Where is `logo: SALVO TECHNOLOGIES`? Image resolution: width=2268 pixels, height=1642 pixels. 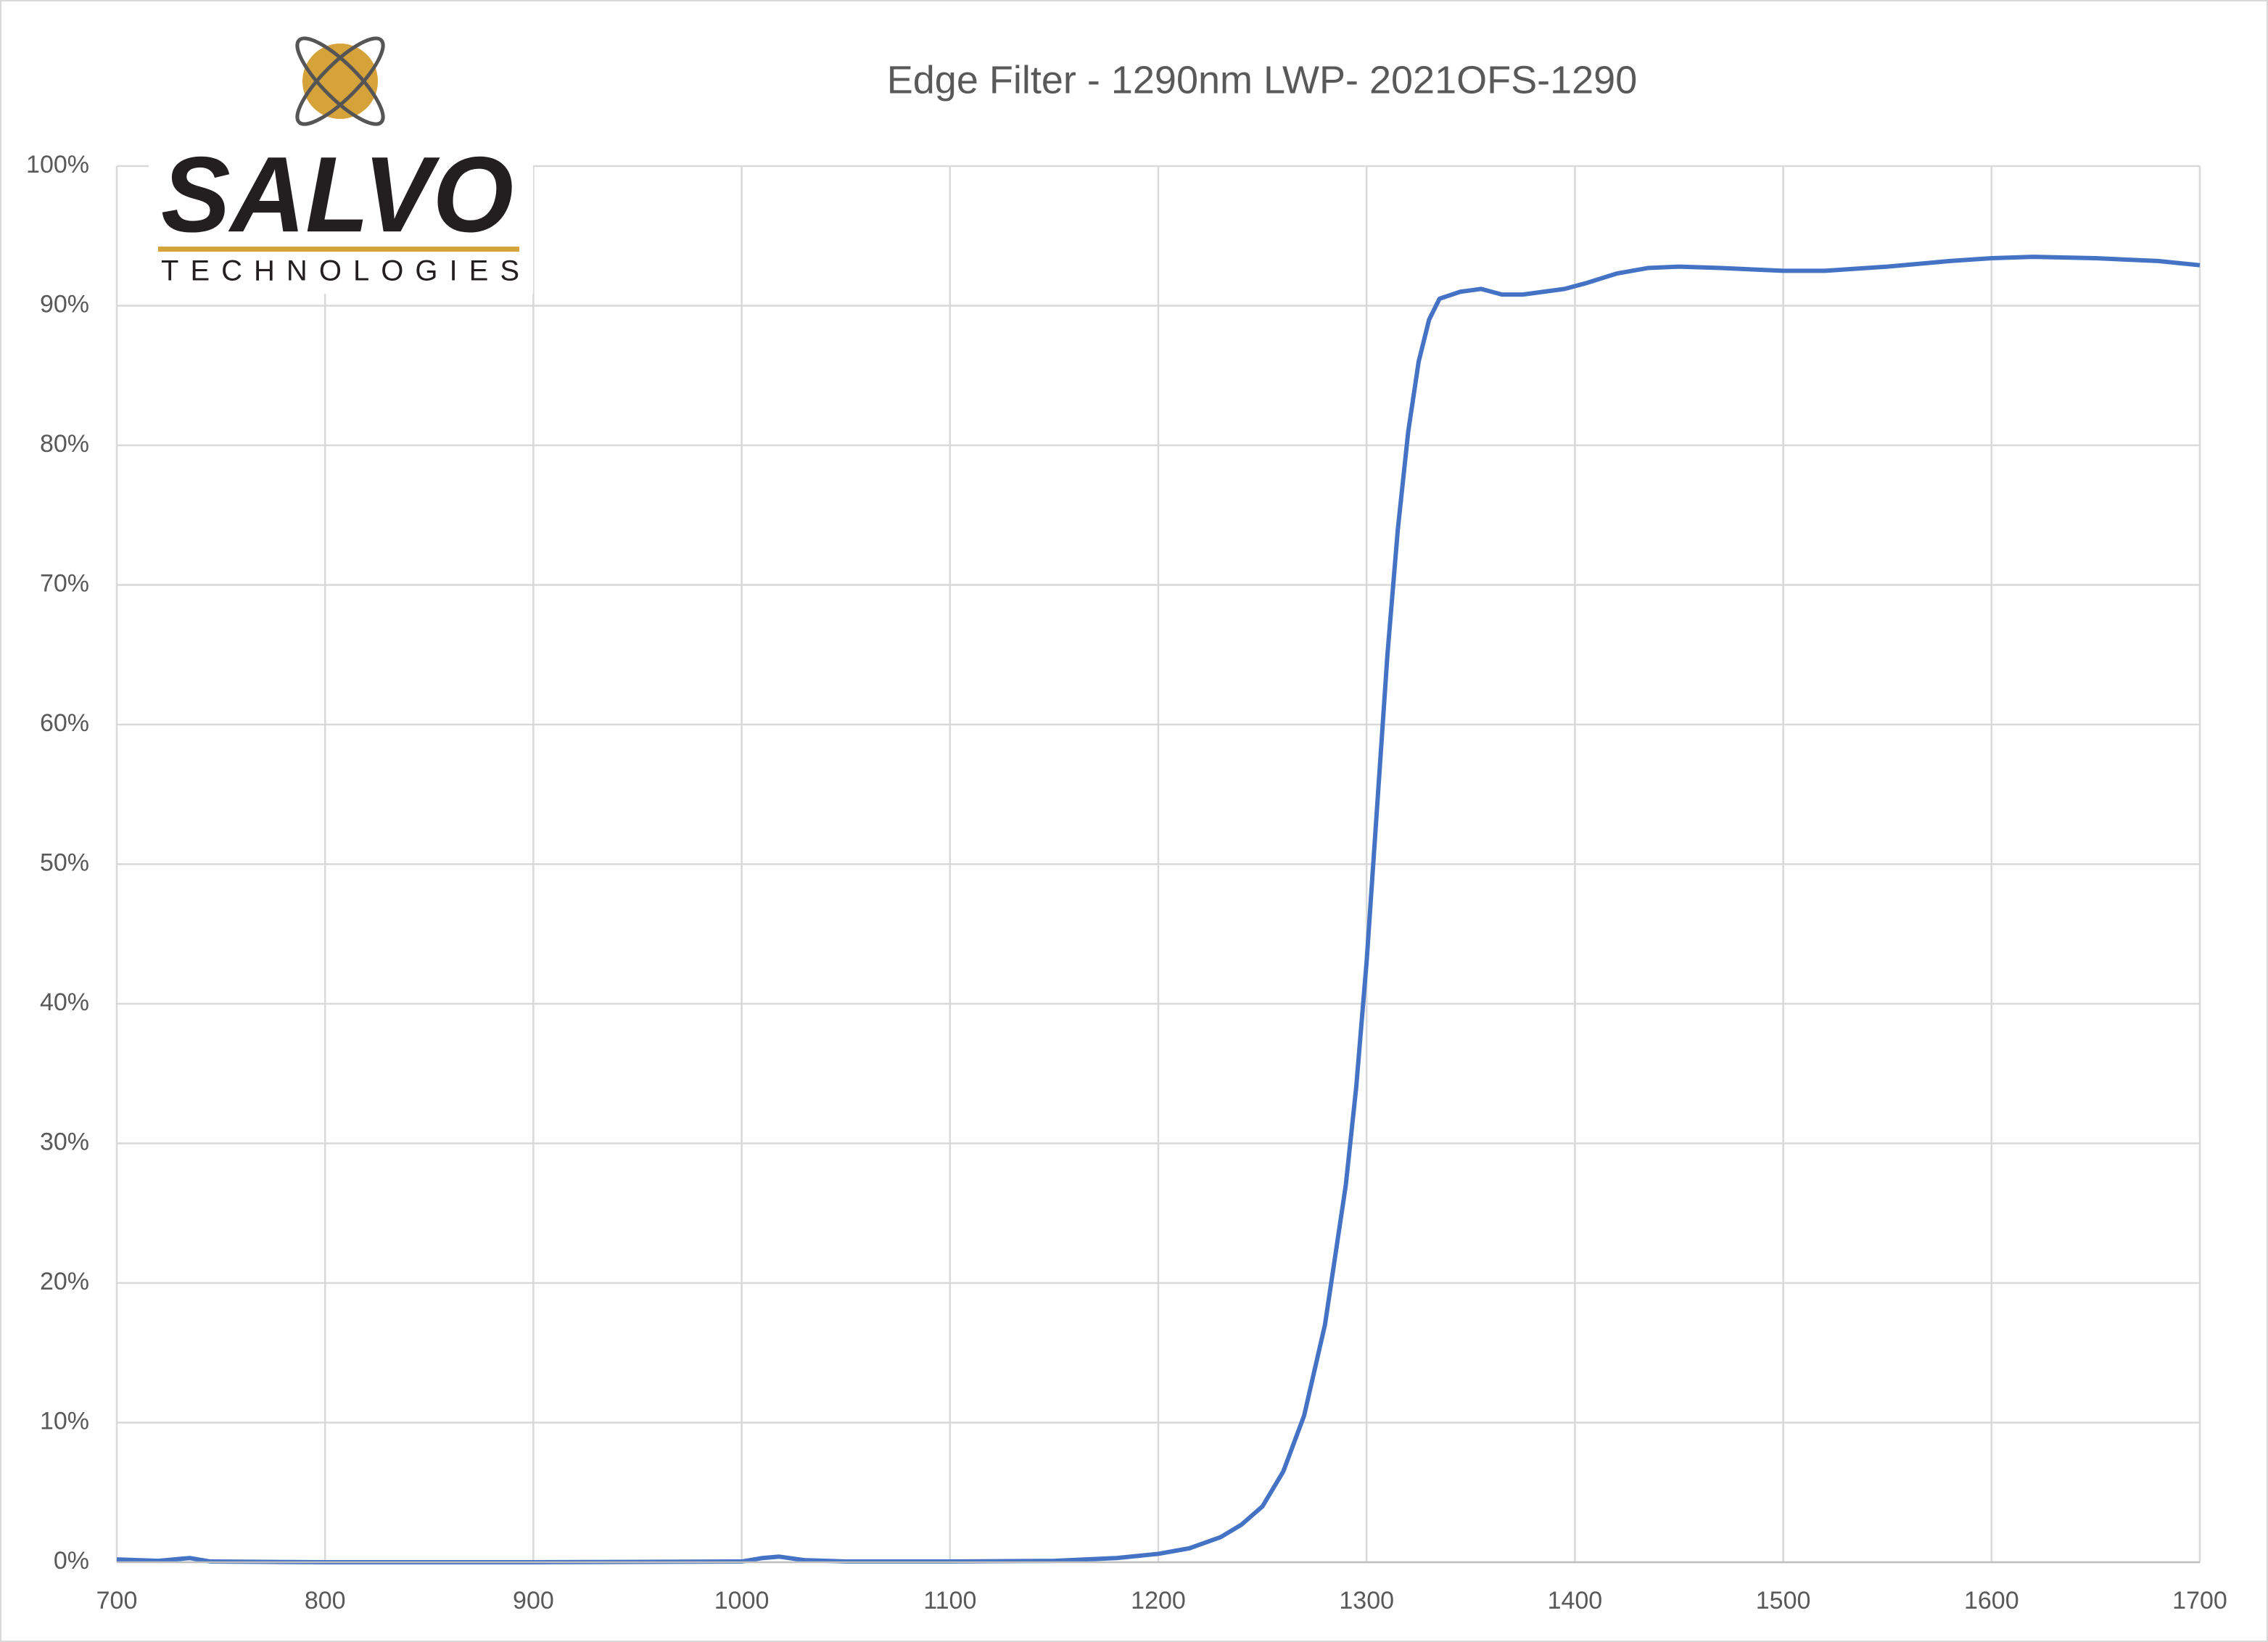 logo: SALVO TECHNOLOGIES is located at coordinates (341, 165).